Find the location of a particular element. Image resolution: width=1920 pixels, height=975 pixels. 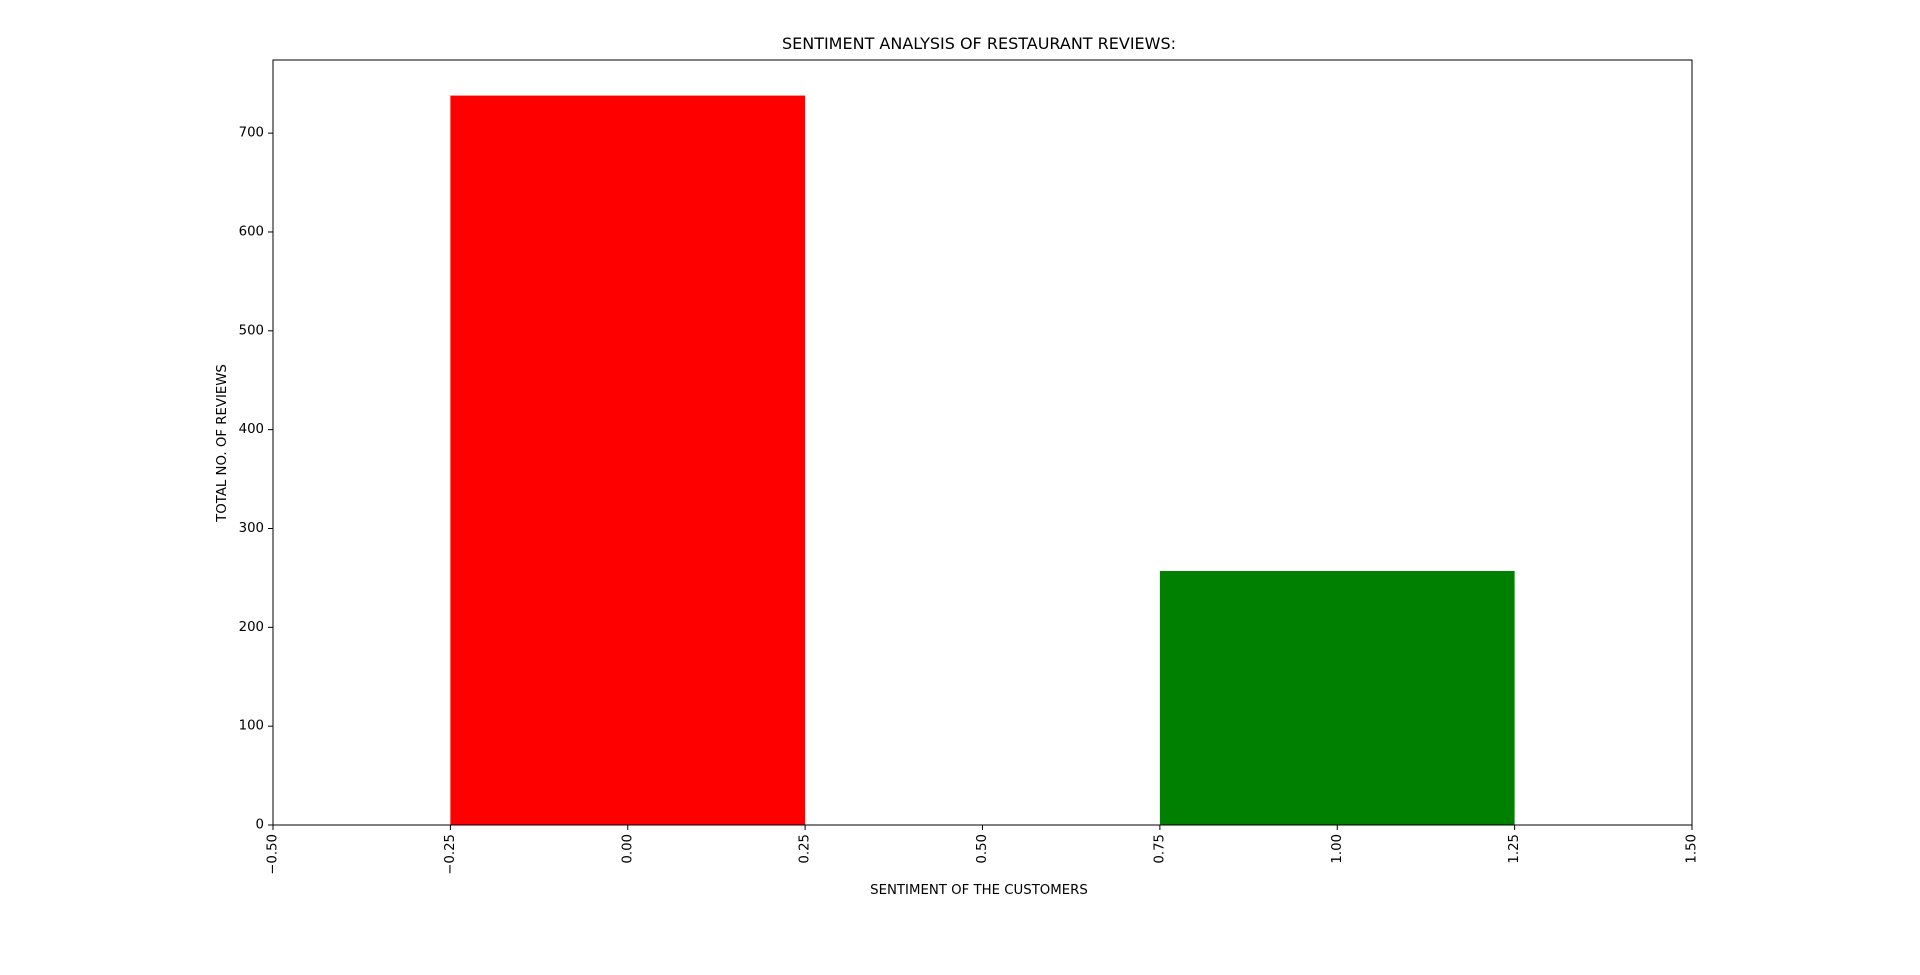

x-tick-label: 1.50 is located at coordinates (1692, 849).